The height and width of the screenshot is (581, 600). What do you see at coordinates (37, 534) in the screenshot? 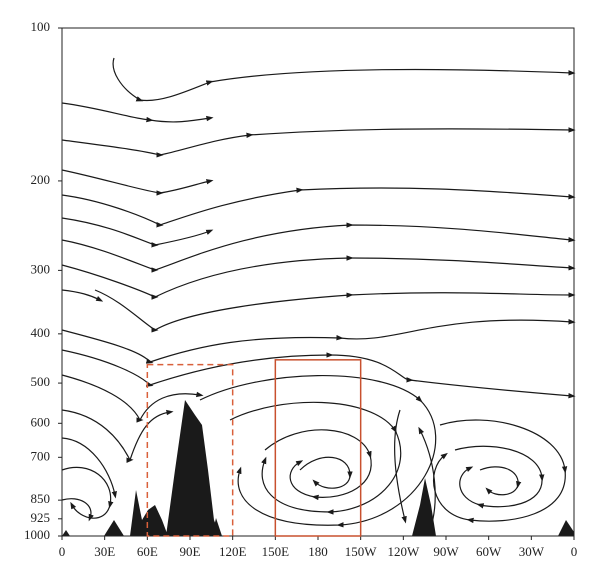
I see `y-tick-label: 1000` at bounding box center [37, 534].